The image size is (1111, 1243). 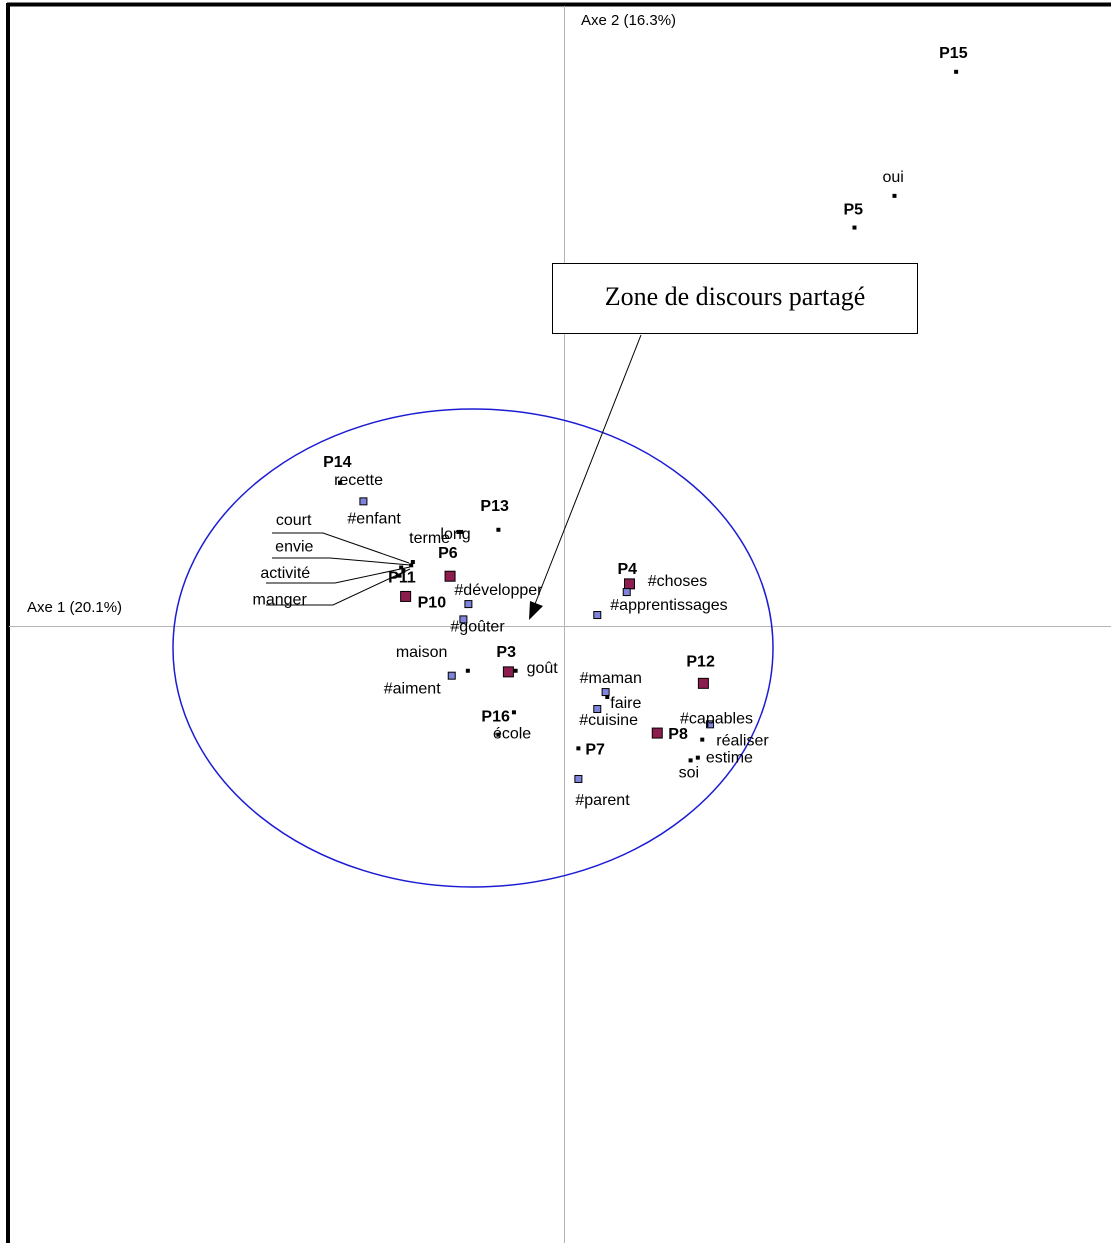 I want to click on word-label-realiser: réaliser, so click(x=742, y=741).